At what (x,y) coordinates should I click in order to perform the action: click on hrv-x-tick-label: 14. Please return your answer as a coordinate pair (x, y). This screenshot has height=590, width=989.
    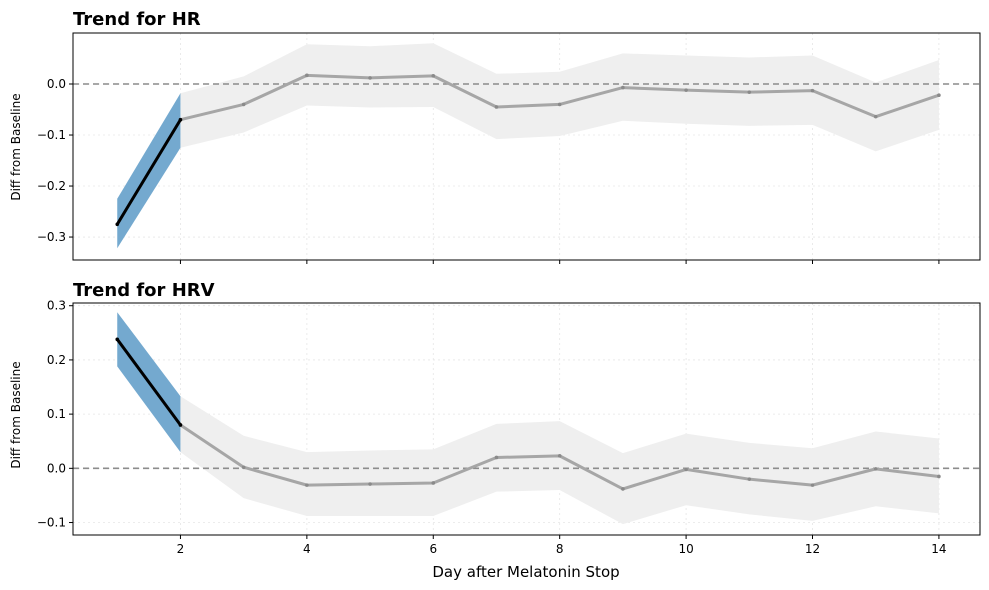
    Looking at the image, I should click on (938, 549).